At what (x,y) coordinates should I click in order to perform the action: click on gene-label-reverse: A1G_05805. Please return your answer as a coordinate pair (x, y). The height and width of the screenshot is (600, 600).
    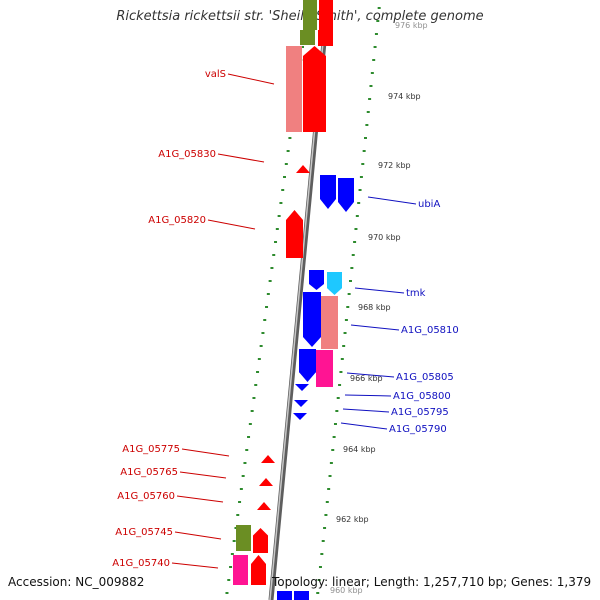
    Looking at the image, I should click on (425, 377).